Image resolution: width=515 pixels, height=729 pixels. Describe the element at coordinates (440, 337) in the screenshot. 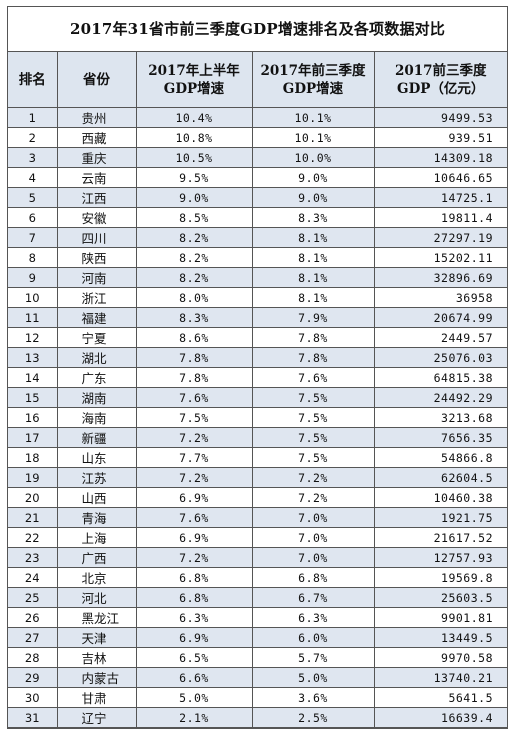

I see `cell-q3-gdp: 2449.57` at that location.